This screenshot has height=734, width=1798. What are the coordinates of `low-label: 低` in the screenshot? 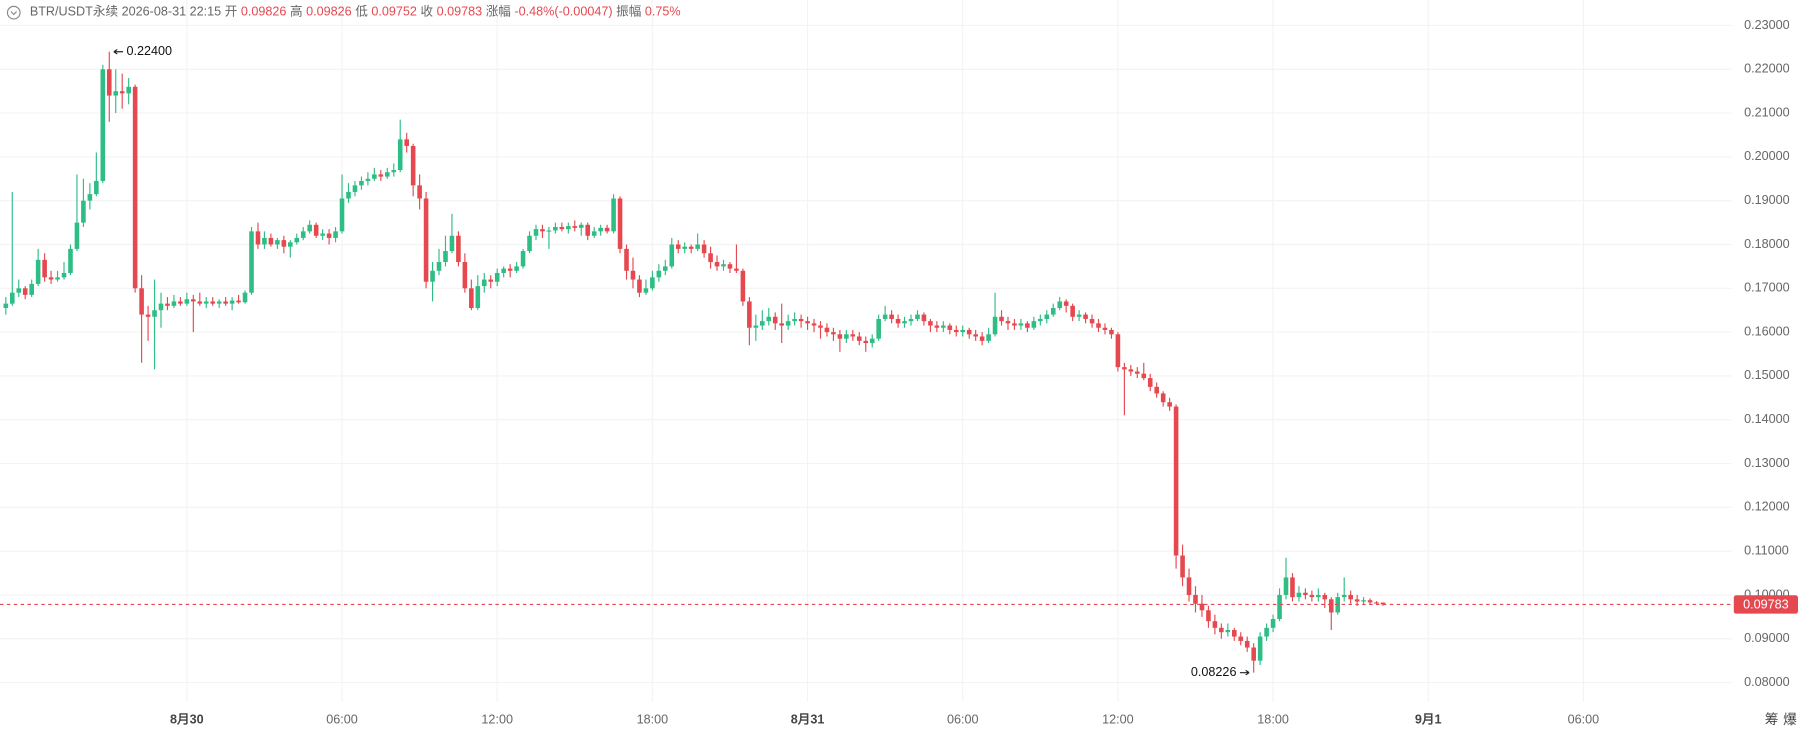 It's located at (361, 12).